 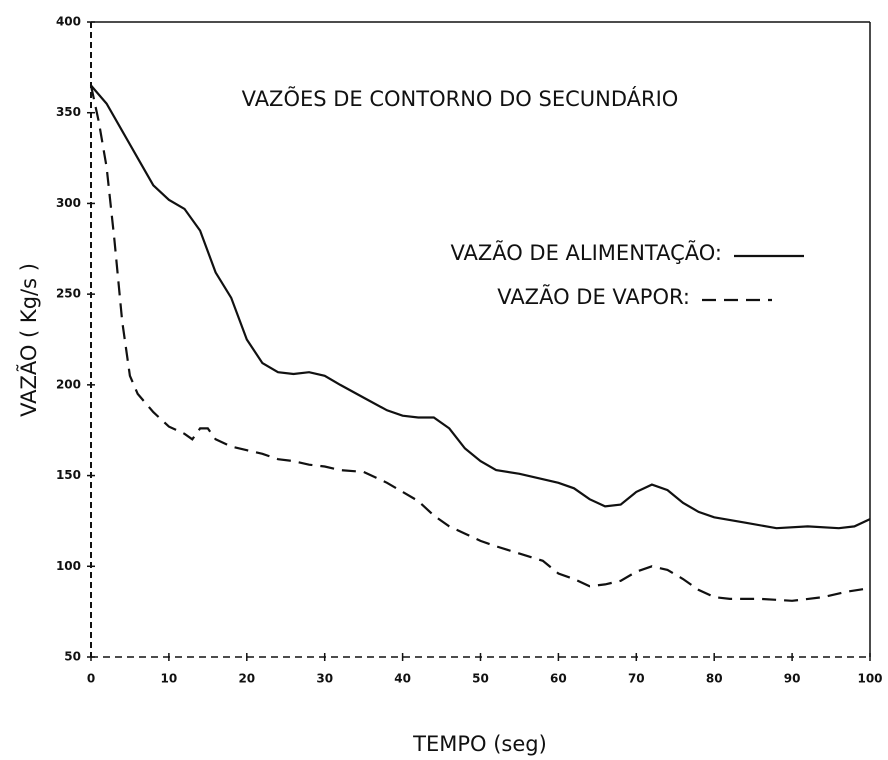 What do you see at coordinates (792, 679) in the screenshot?
I see `x-tick-label: 90` at bounding box center [792, 679].